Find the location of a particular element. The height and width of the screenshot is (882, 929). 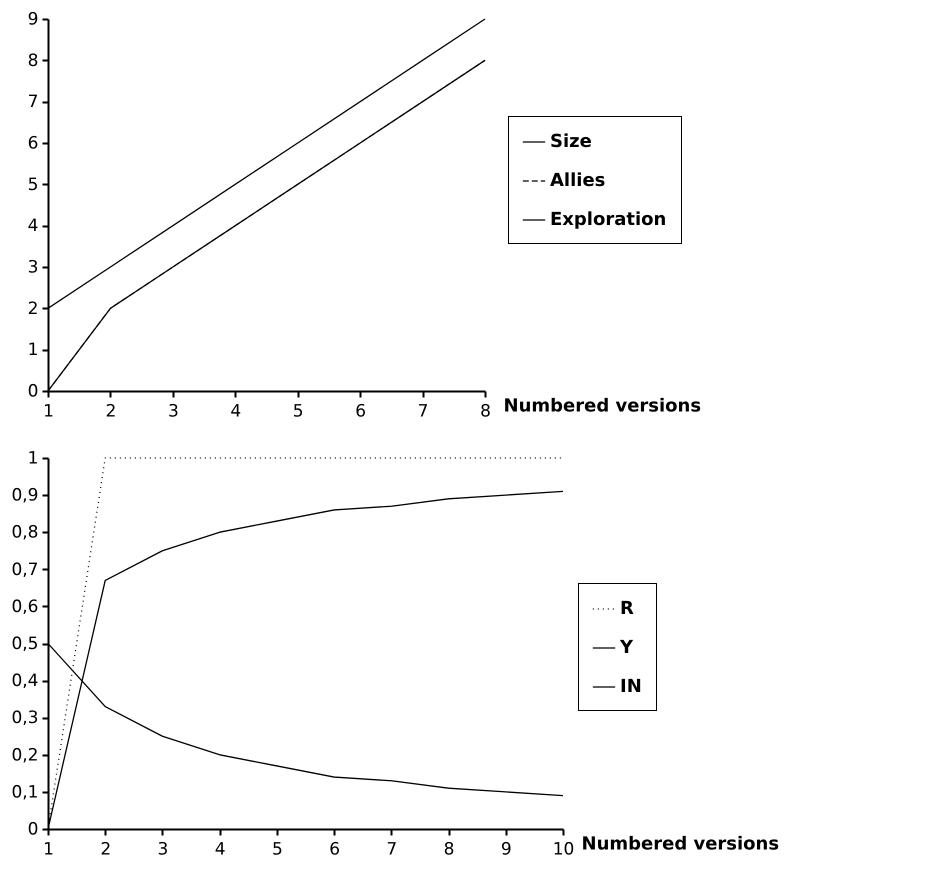

legend-label: IN is located at coordinates (631, 686).